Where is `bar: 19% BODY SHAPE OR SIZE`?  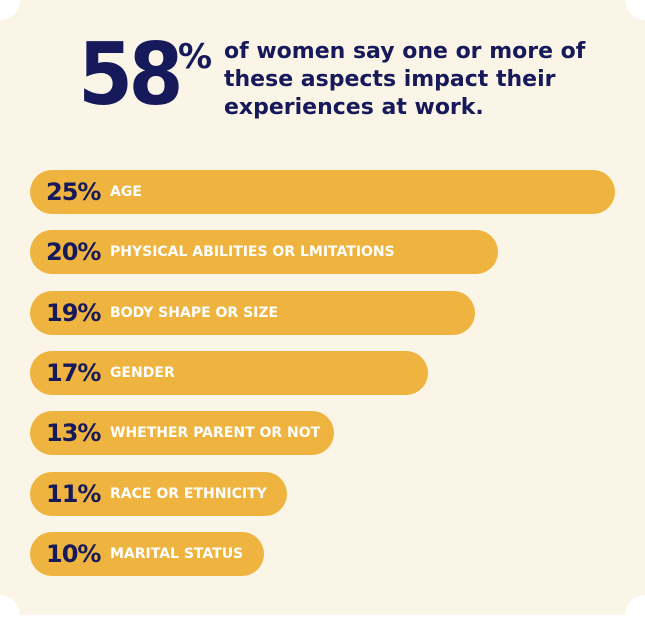
bar: 19% BODY SHAPE OR SIZE is located at coordinates (252, 312).